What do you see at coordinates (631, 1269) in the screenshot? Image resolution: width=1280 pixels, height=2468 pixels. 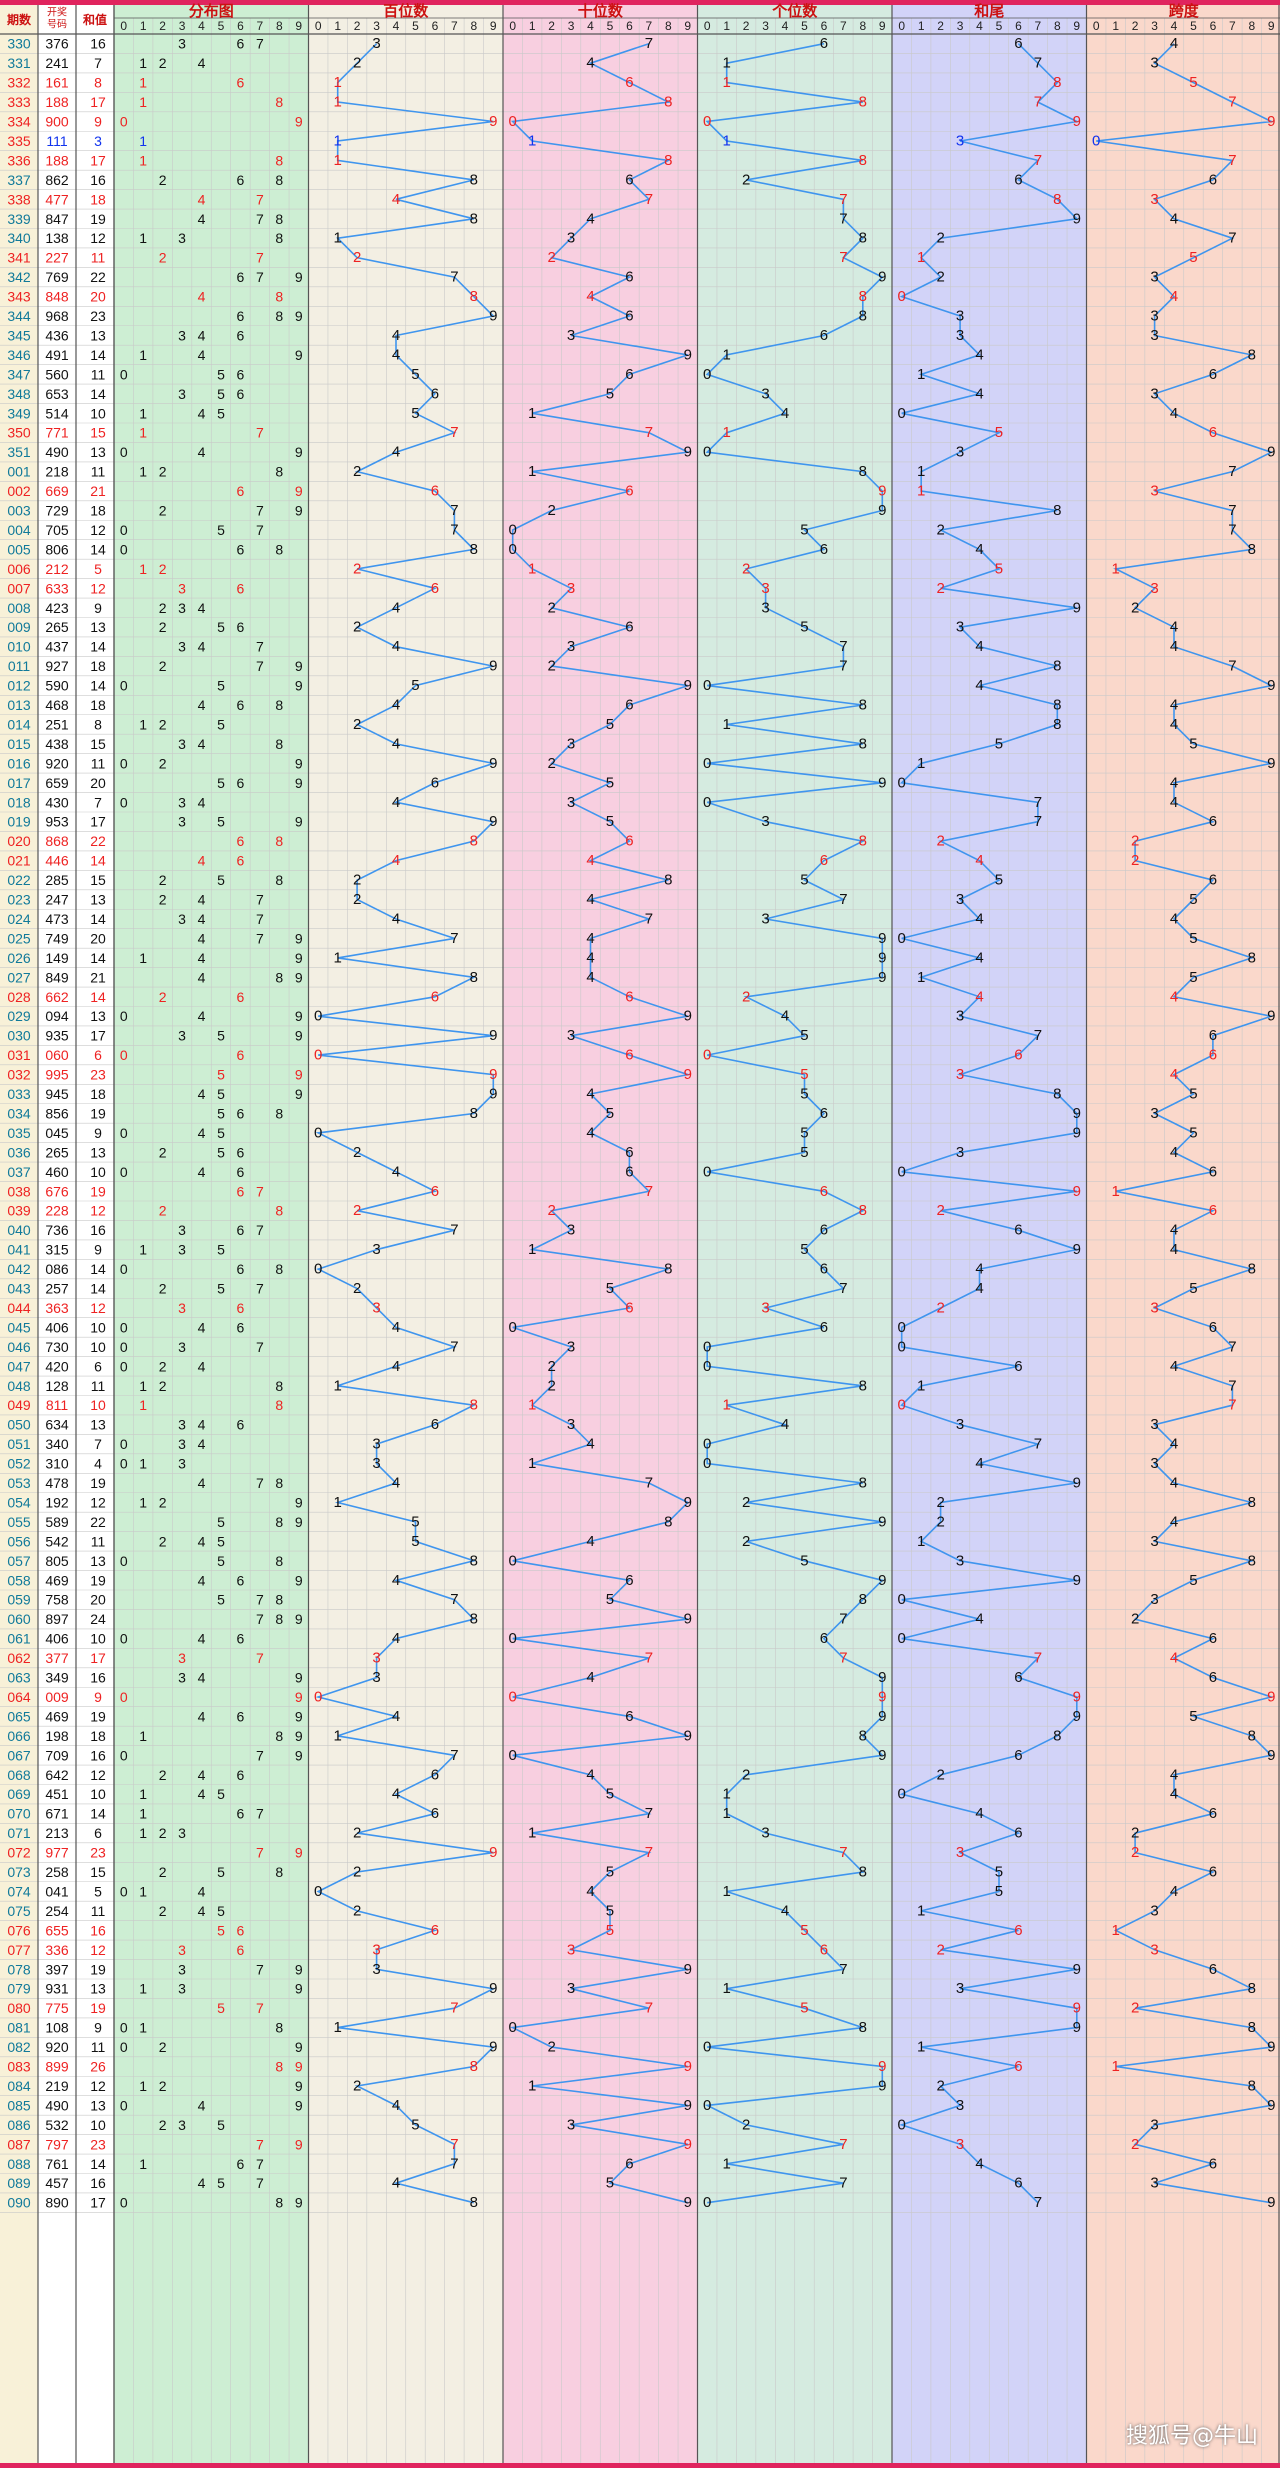 I see `table-row: 042 086 14 0 86 0 8 6 4 8` at bounding box center [631, 1269].